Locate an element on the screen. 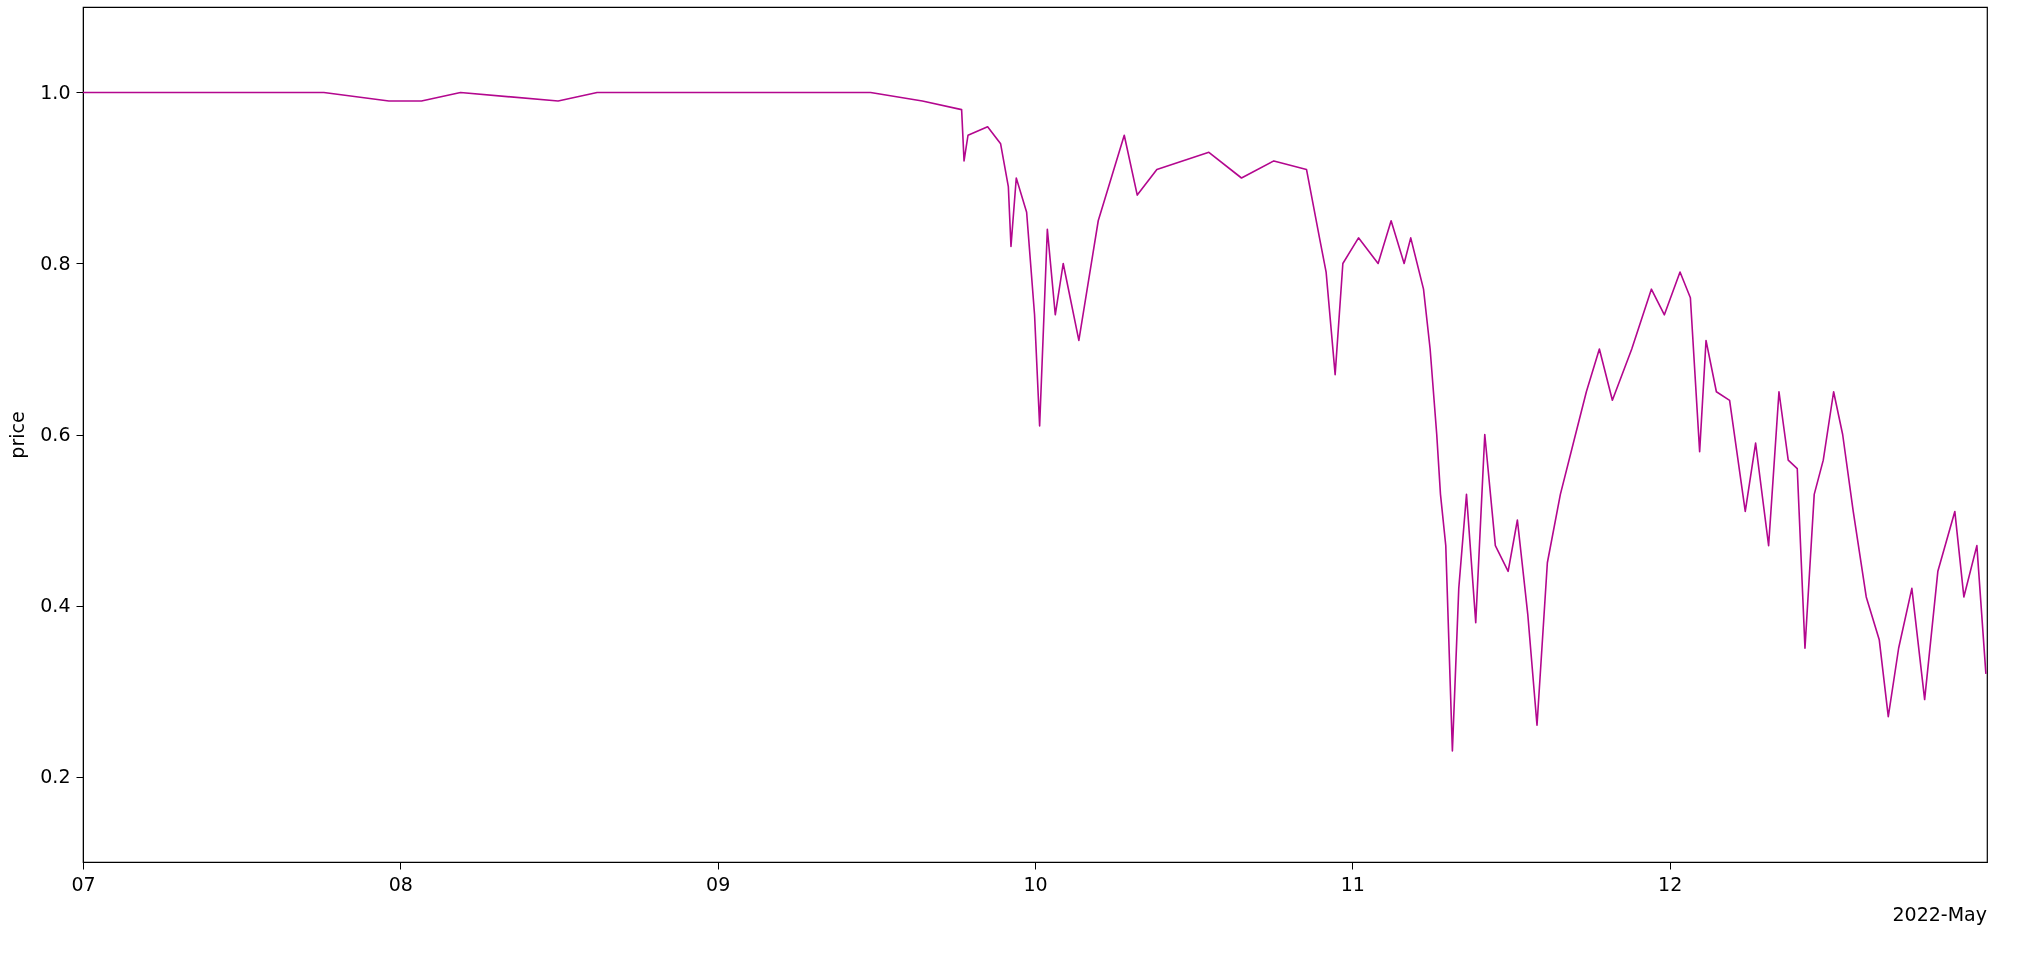  x-tick-label: 09 is located at coordinates (718, 883).